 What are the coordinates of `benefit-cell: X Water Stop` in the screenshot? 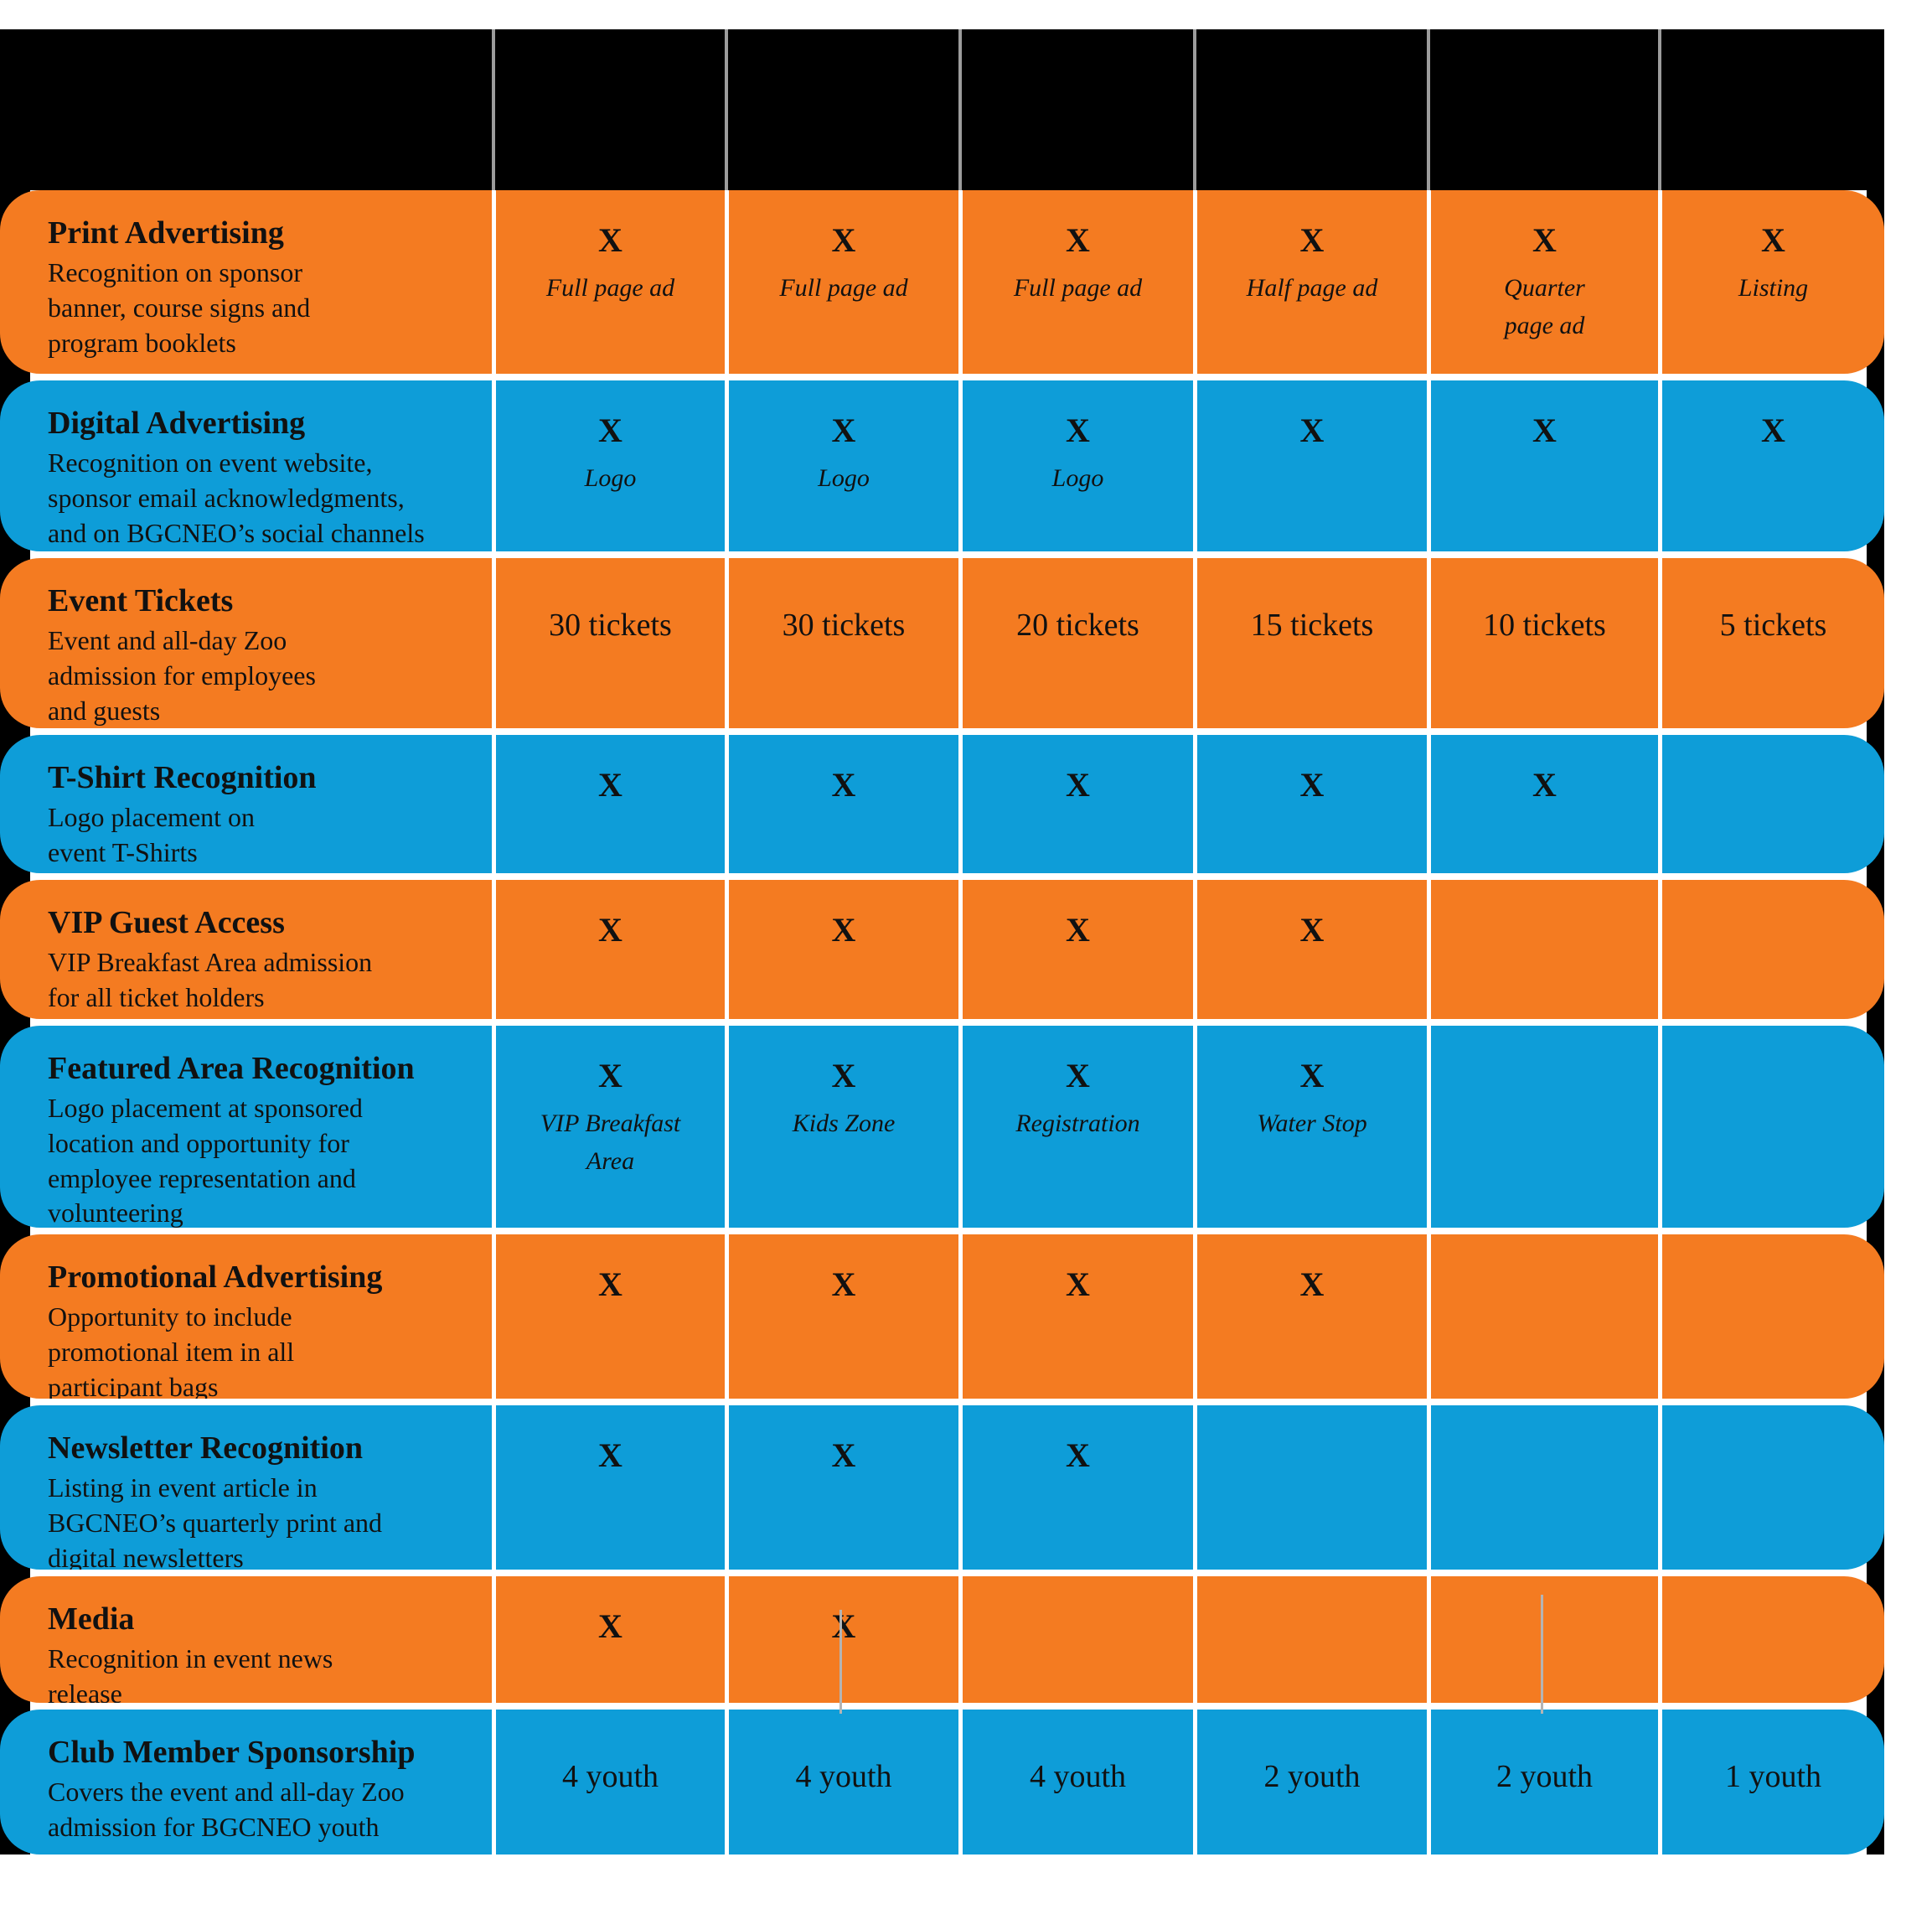 It's located at (1310, 1127).